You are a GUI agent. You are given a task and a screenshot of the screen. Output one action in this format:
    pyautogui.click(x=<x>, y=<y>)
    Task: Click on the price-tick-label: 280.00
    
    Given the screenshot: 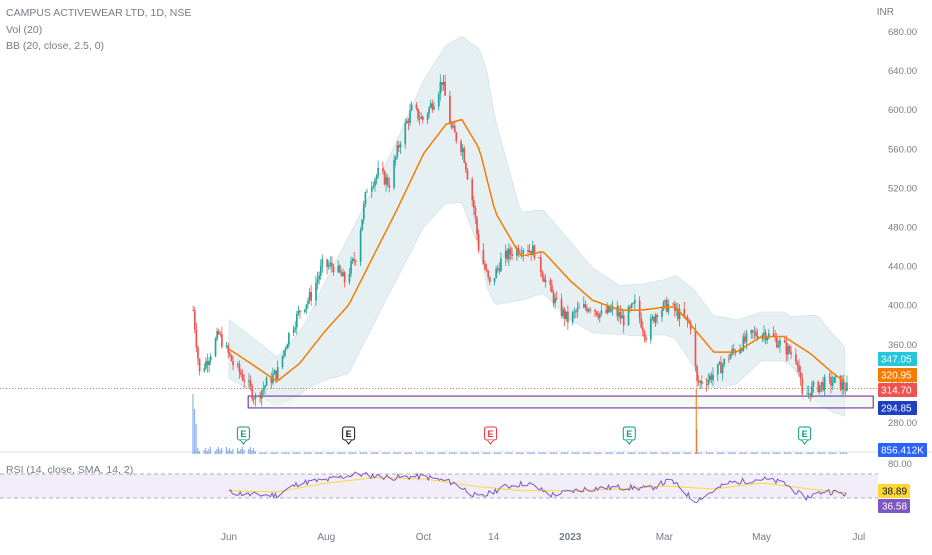 What is the action you would take?
    pyautogui.click(x=902, y=423)
    